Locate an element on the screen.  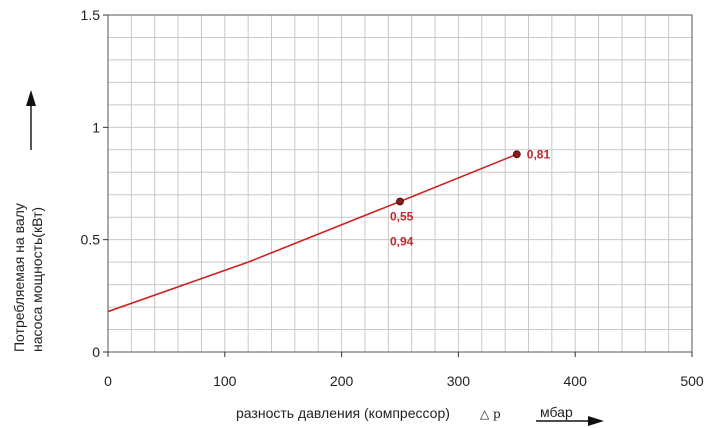
x-axis-delta-symbol: △ p is located at coordinates (490, 414).